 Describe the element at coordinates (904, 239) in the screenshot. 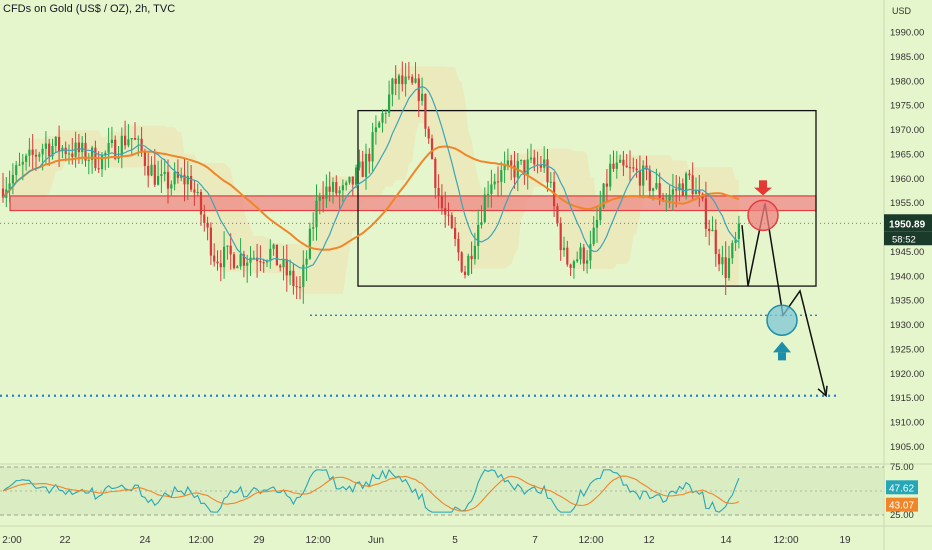

I see `countdown-text: 58:52` at that location.